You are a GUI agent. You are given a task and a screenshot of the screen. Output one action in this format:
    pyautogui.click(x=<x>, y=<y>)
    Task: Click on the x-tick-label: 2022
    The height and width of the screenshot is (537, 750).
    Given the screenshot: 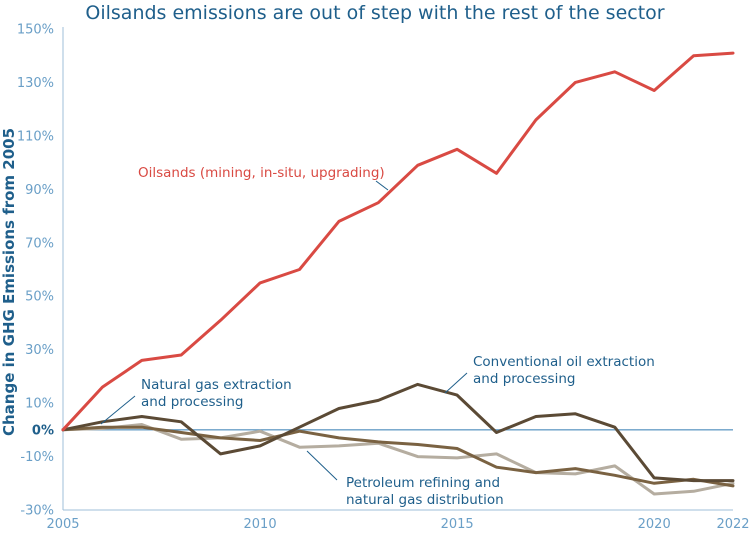 What is the action you would take?
    pyautogui.click(x=732, y=524)
    